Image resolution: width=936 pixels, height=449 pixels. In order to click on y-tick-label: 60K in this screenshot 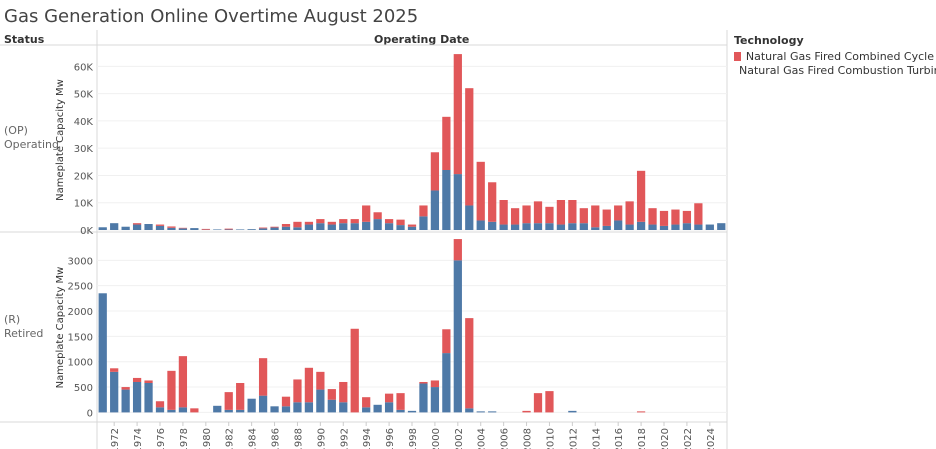, I will do `click(84, 67)`.